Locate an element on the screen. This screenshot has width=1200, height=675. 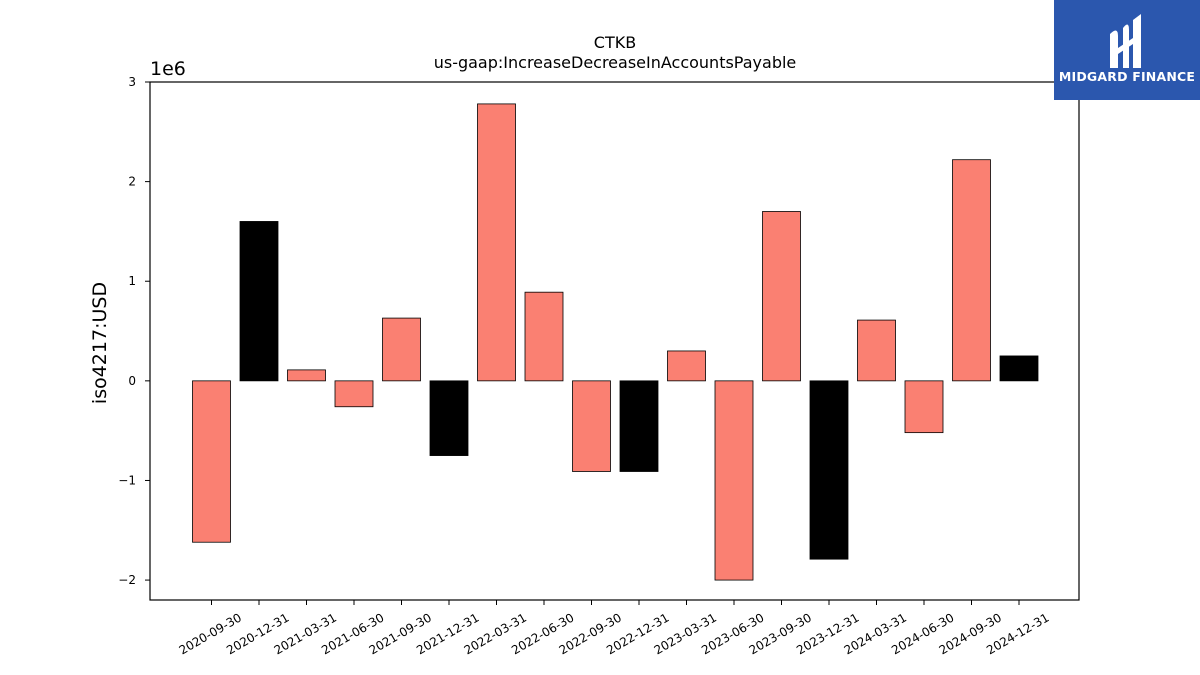
y-tick-label: 2 is located at coordinates (132, 182).